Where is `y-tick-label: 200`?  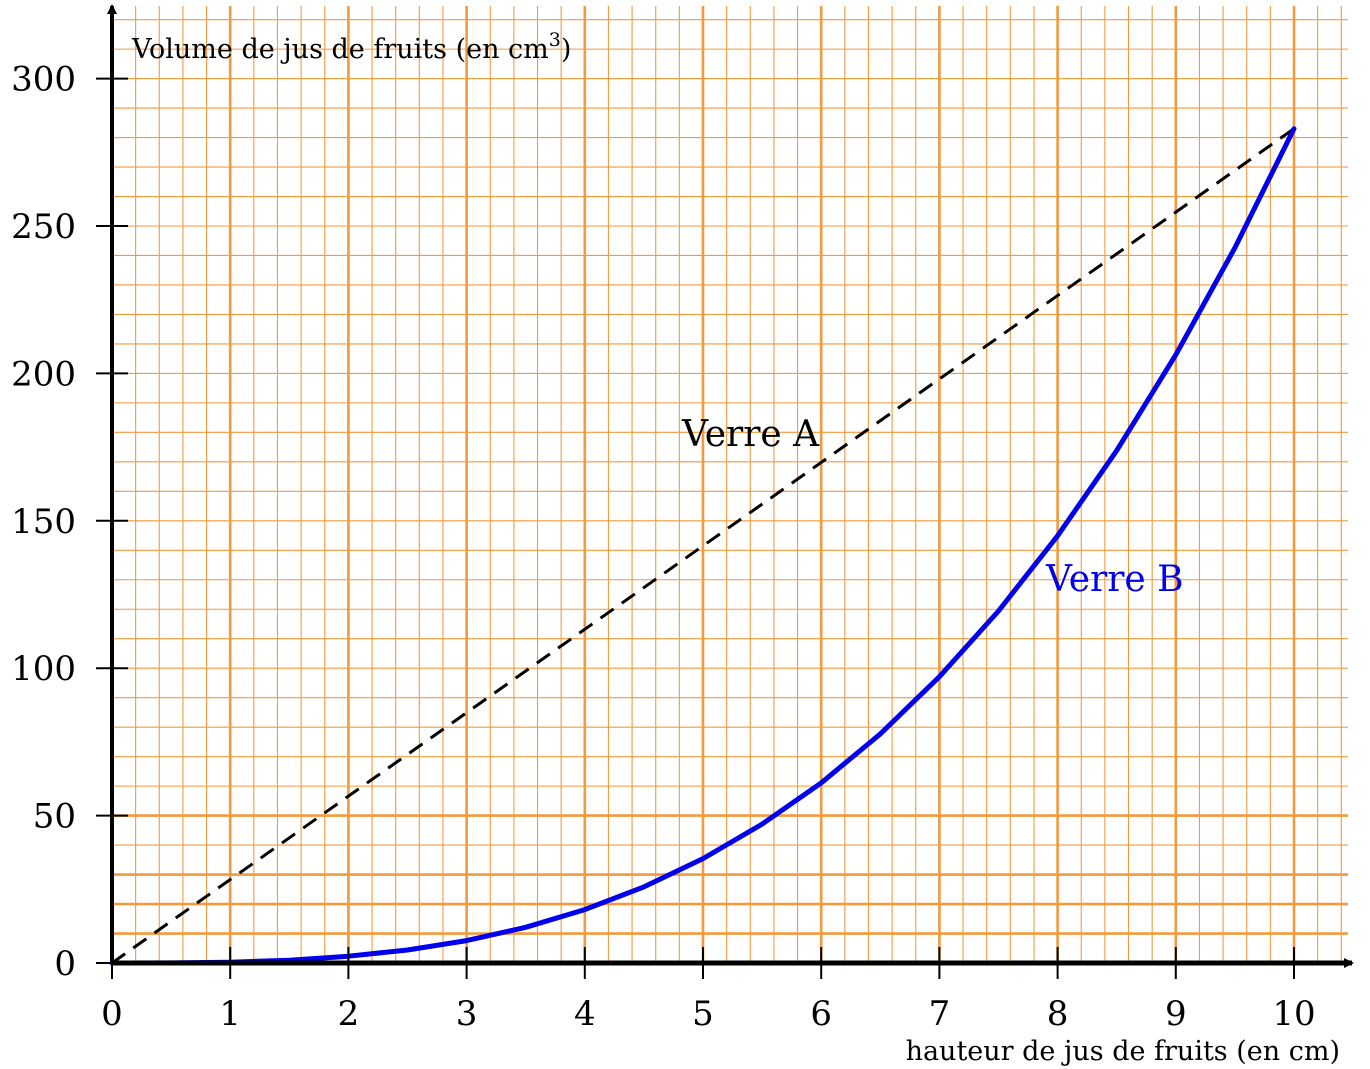 y-tick-label: 200 is located at coordinates (43, 374).